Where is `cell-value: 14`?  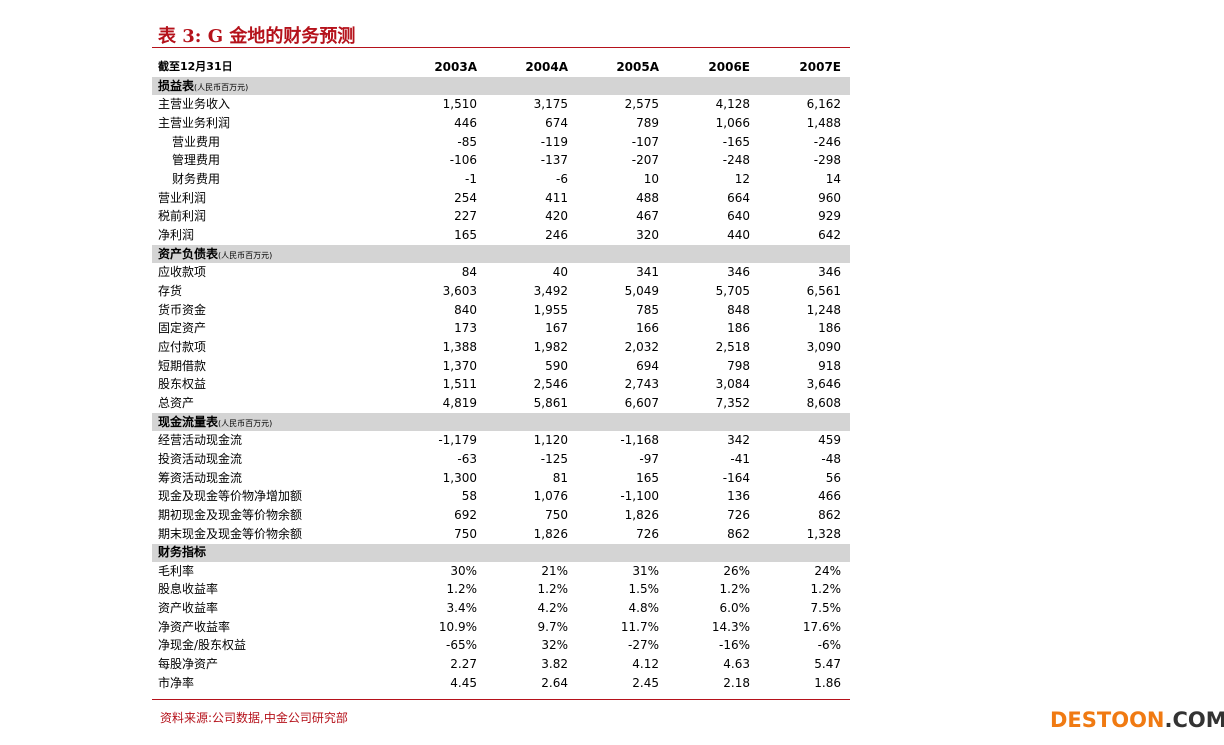 cell-value: 14 is located at coordinates (833, 178).